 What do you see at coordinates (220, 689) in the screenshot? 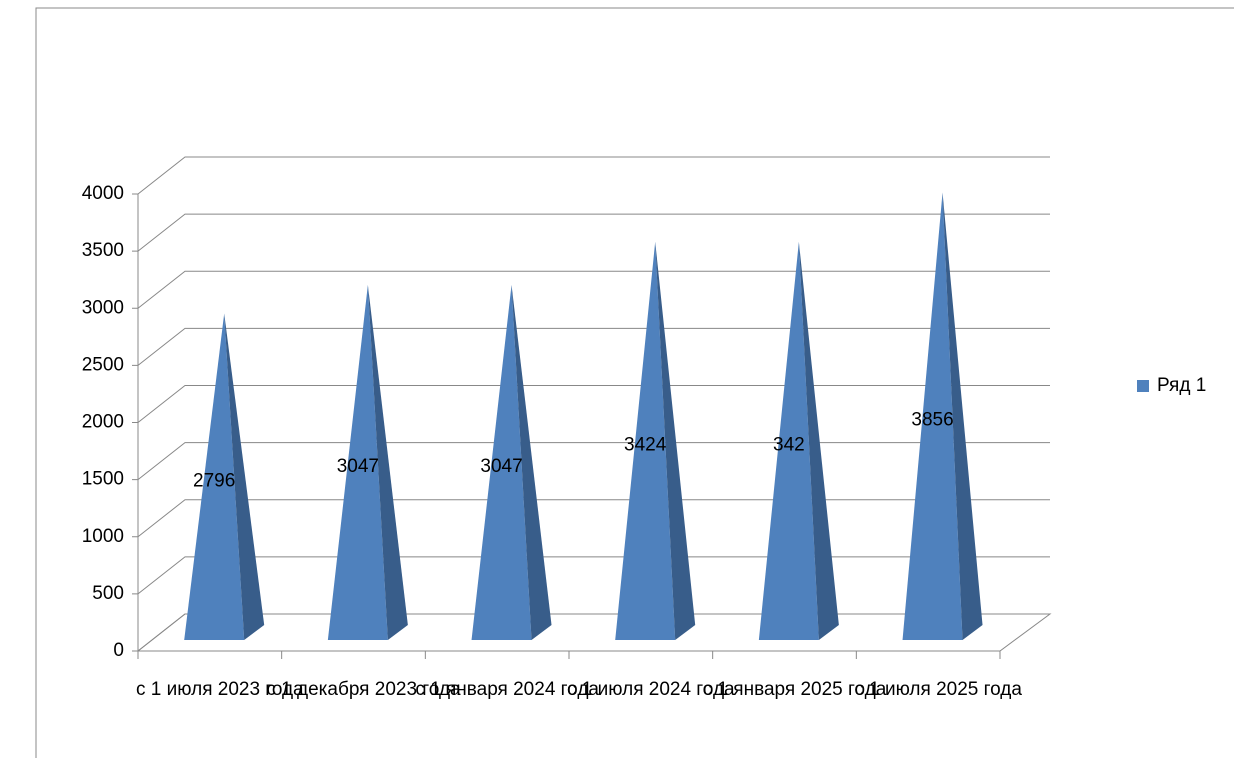
I see `x-tick-label: с 1 июля 2023 года` at bounding box center [220, 689].